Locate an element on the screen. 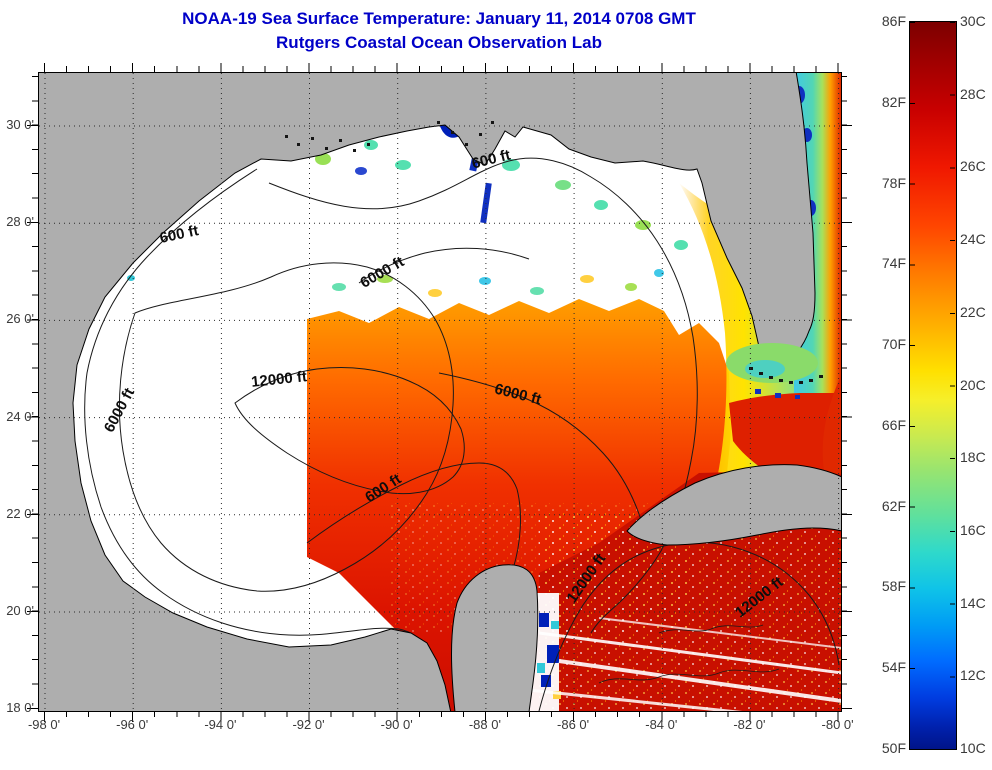  sst-gulfstream-curve is located at coordinates (831, 425).